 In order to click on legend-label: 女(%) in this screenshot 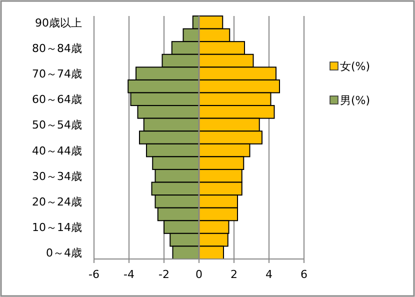, I will do `click(355, 66)`.